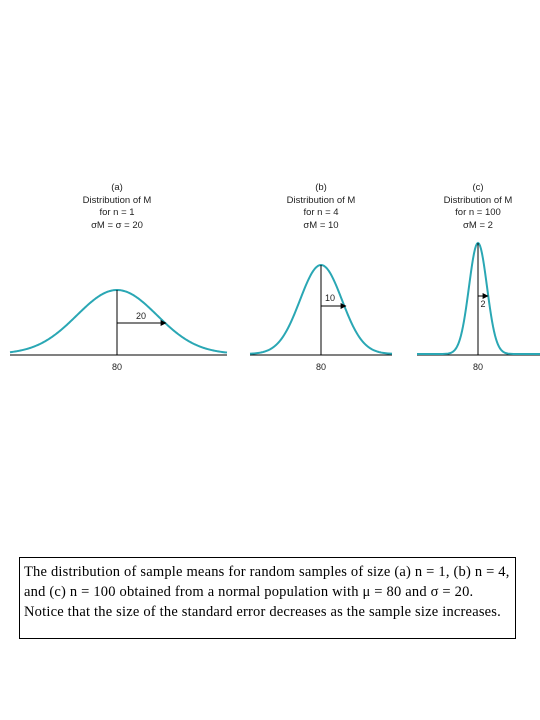 The width and height of the screenshot is (540, 720). I want to click on panel-c-header-1: (c), so click(477, 187).